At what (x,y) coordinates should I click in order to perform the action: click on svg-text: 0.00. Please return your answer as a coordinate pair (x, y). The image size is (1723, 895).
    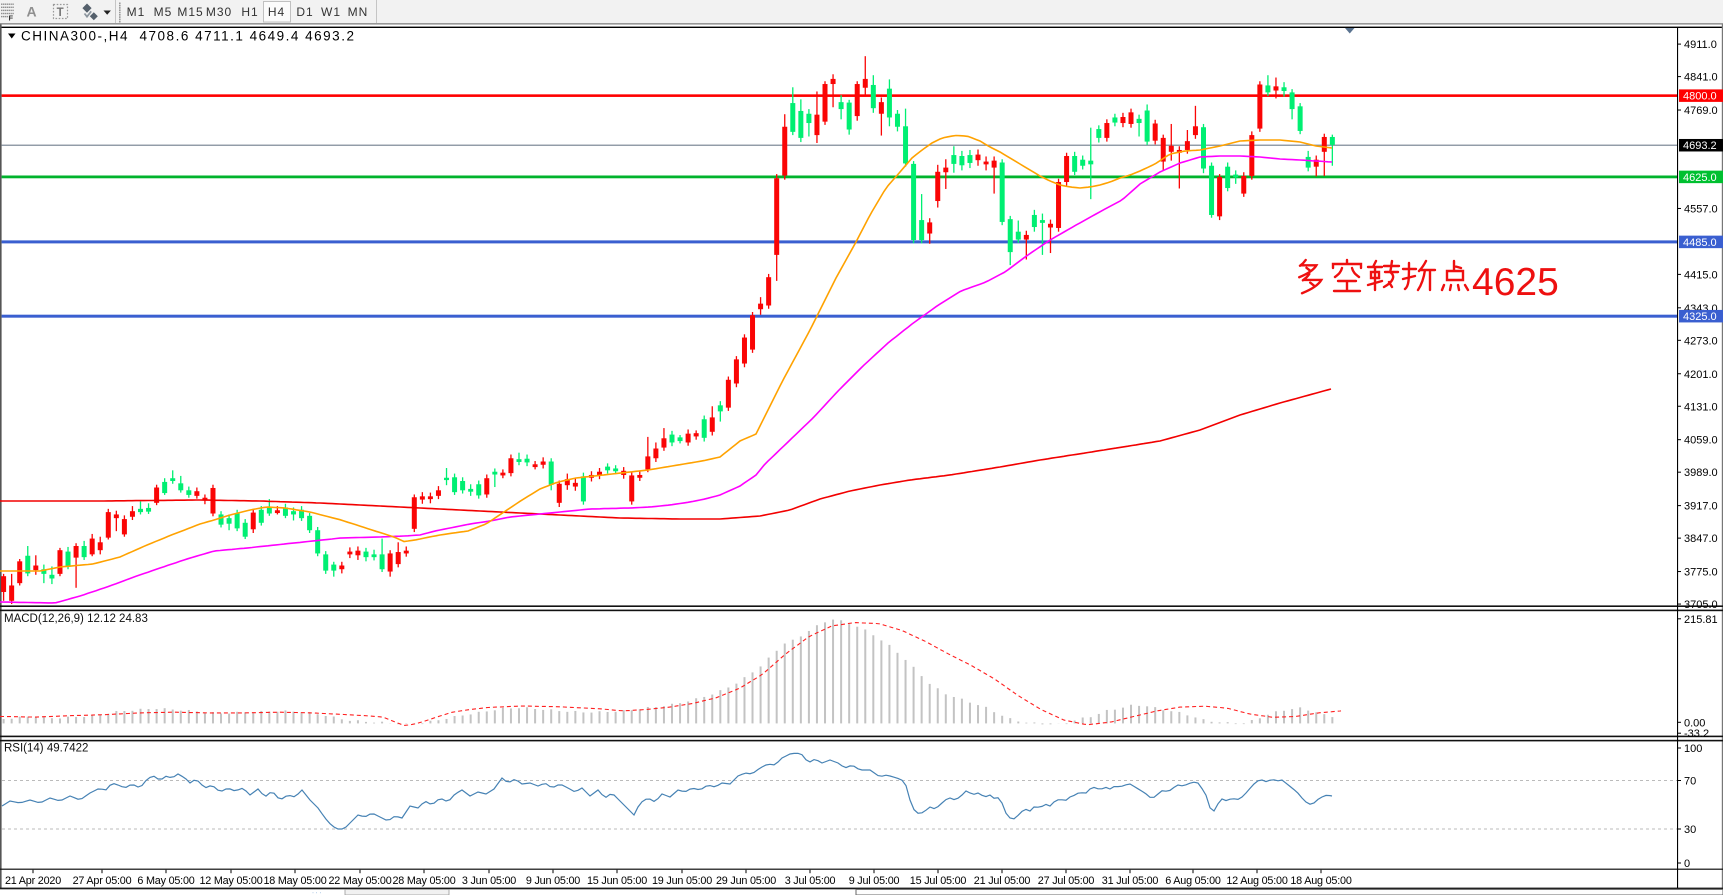
    Looking at the image, I should click on (1694, 723).